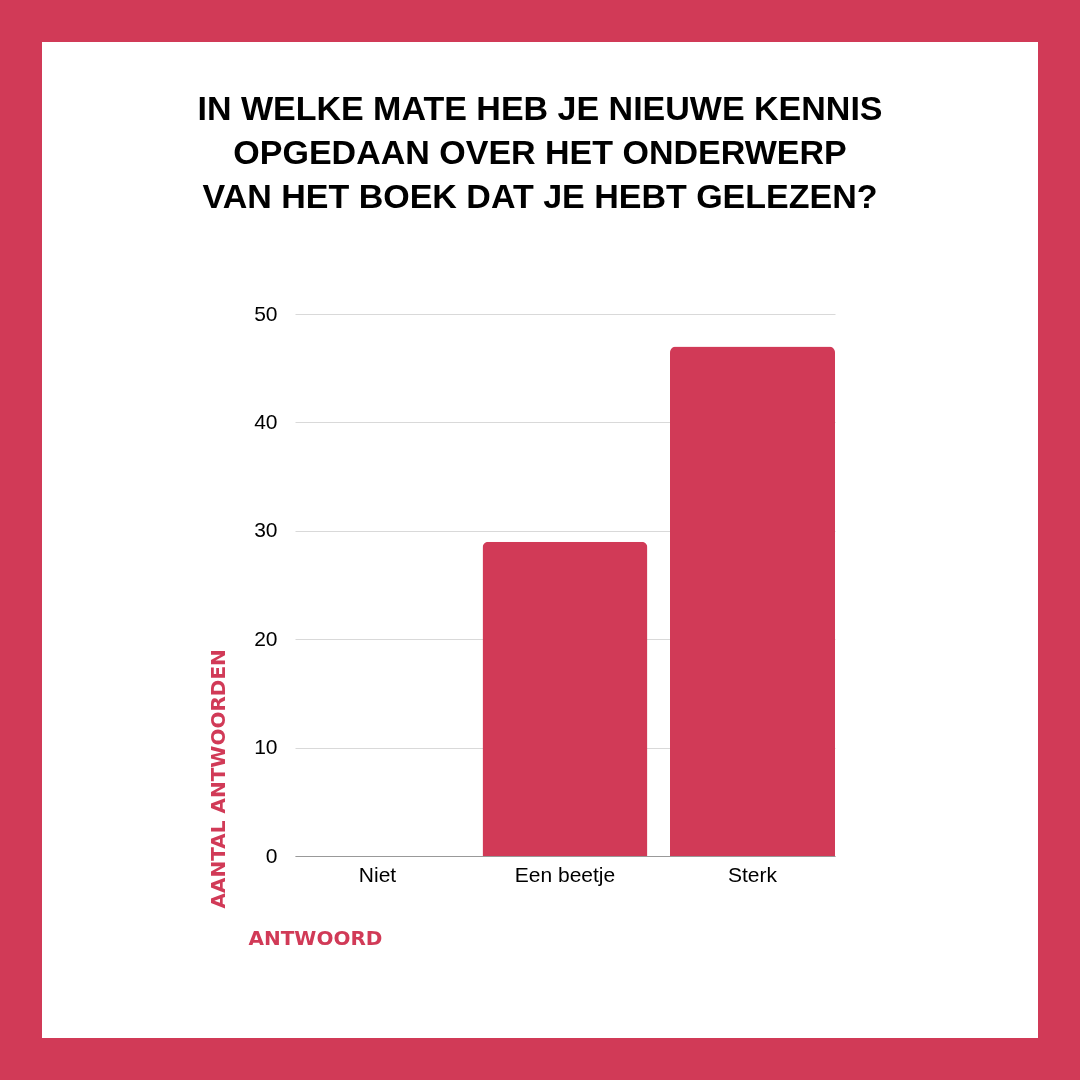 This screenshot has height=1080, width=1080. Describe the element at coordinates (266, 747) in the screenshot. I see `y-tick-label: 10` at that location.